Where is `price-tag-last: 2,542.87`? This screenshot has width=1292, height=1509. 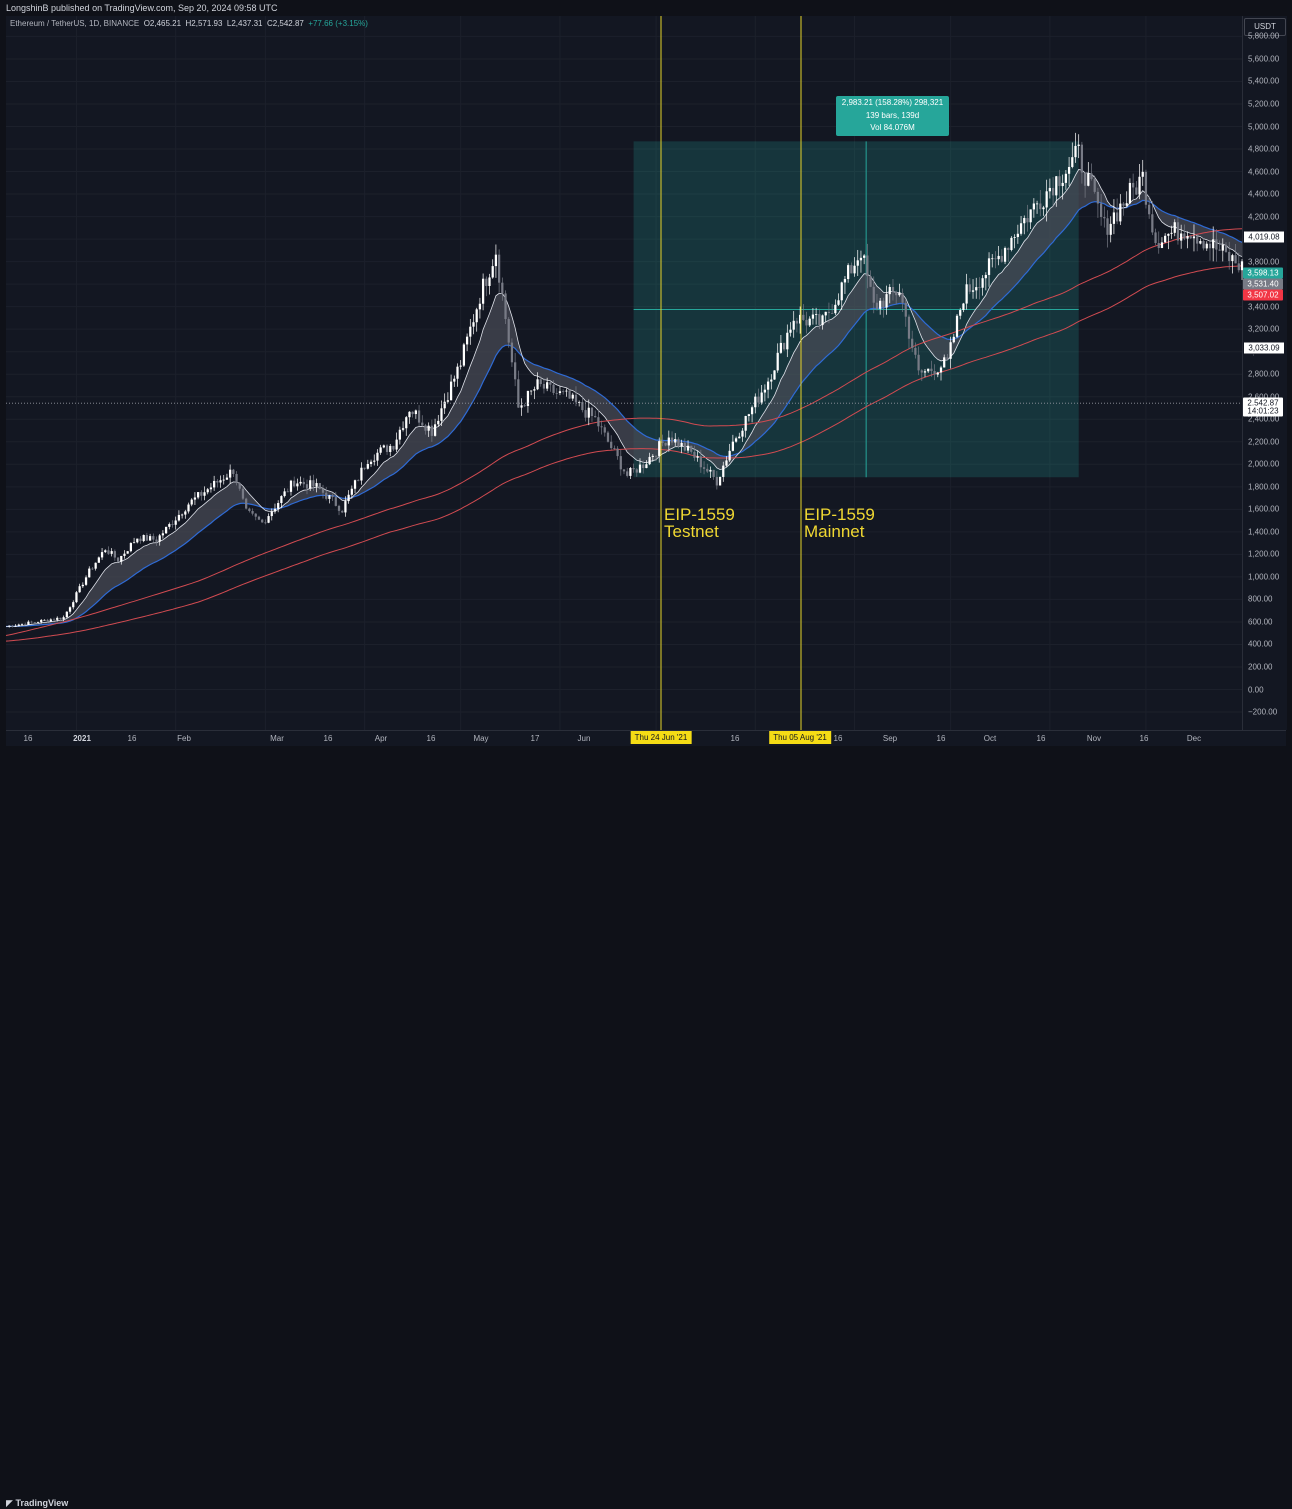
price-tag-last: 2,542.87 is located at coordinates (1263, 403).